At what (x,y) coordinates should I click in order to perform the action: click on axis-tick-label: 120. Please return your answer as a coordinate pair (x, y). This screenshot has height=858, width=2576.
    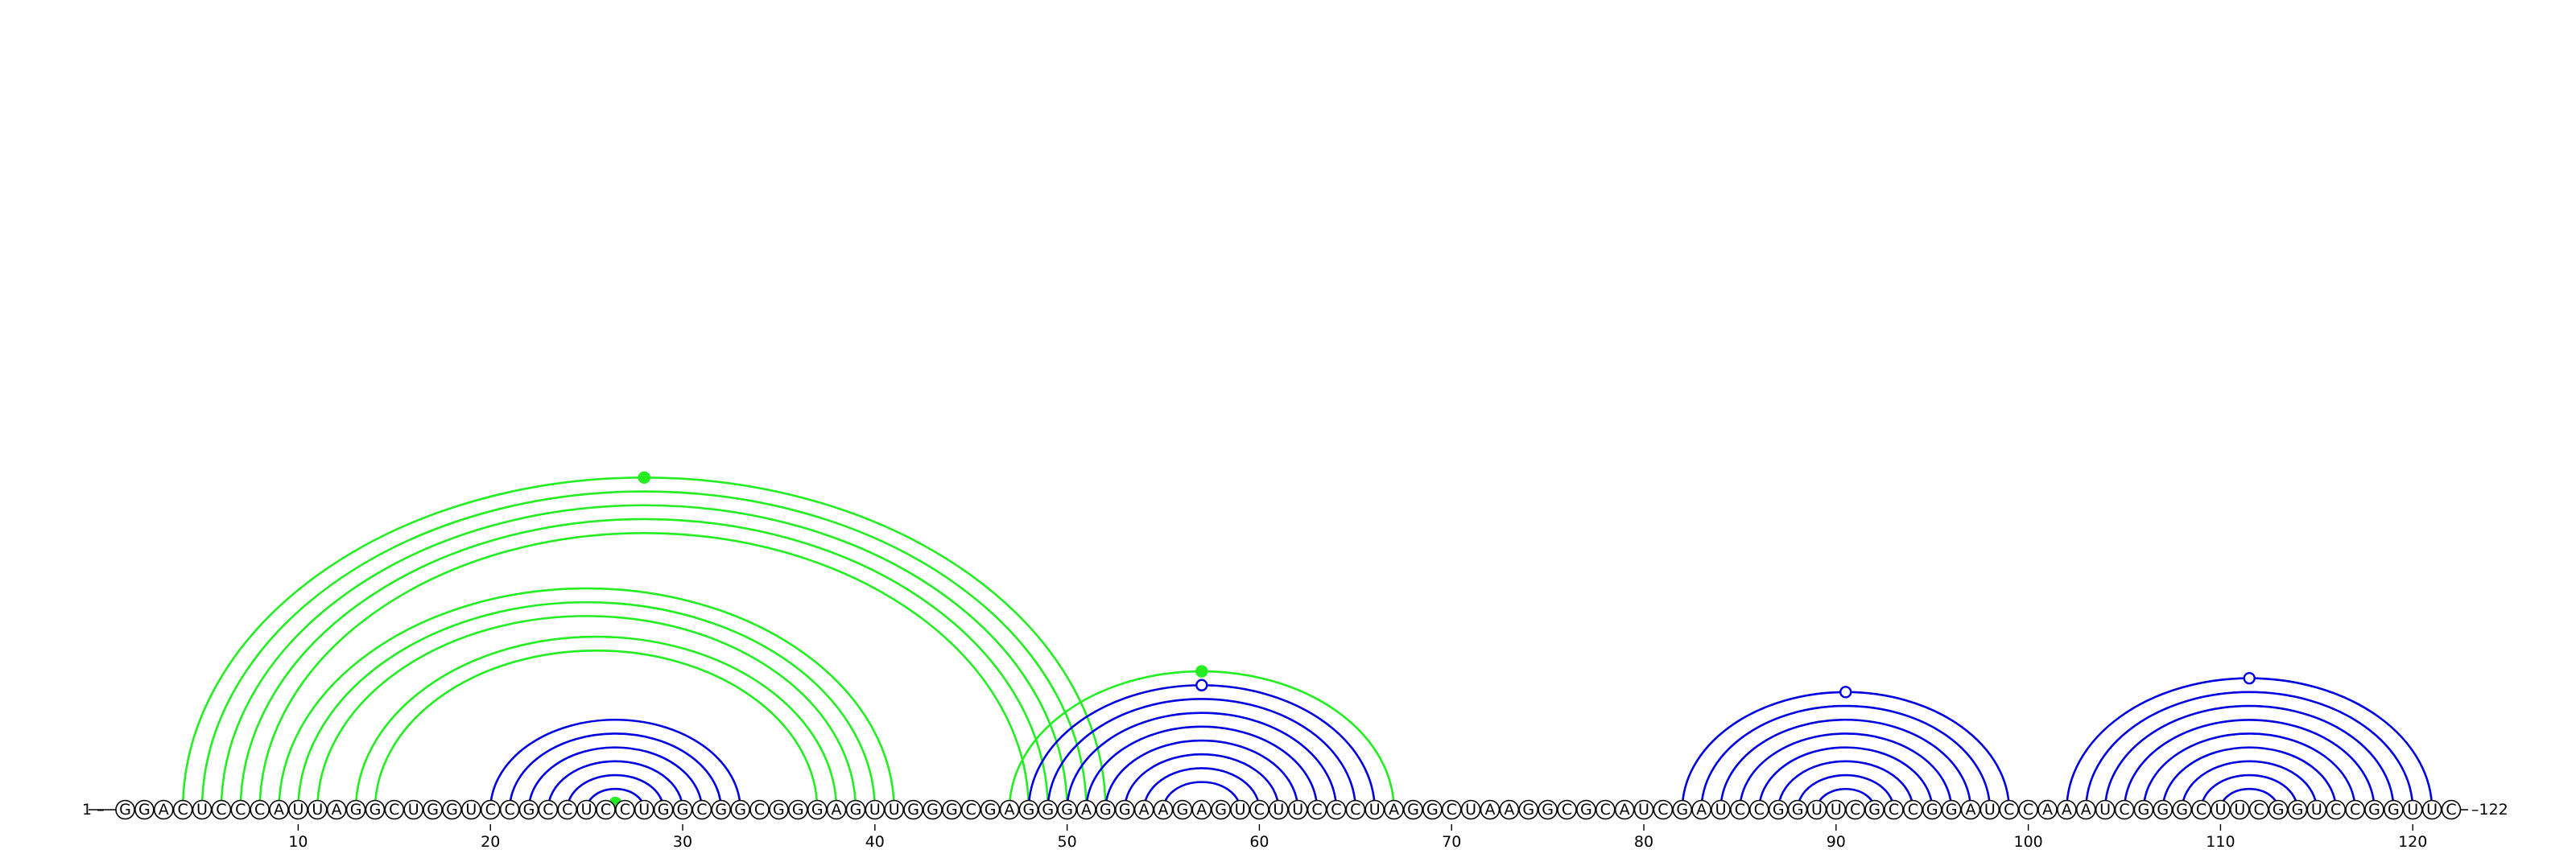
    Looking at the image, I should click on (2412, 842).